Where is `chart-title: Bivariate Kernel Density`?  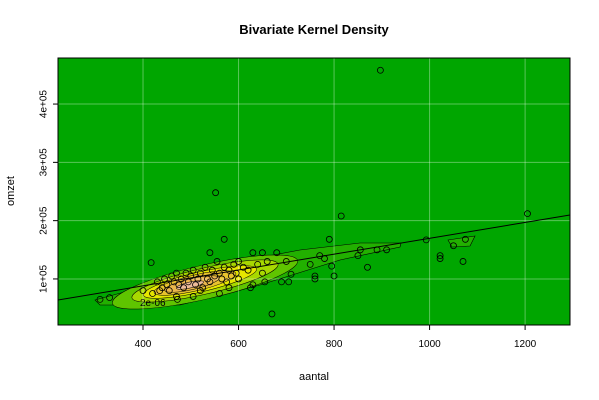
chart-title: Bivariate Kernel Density is located at coordinates (314, 29).